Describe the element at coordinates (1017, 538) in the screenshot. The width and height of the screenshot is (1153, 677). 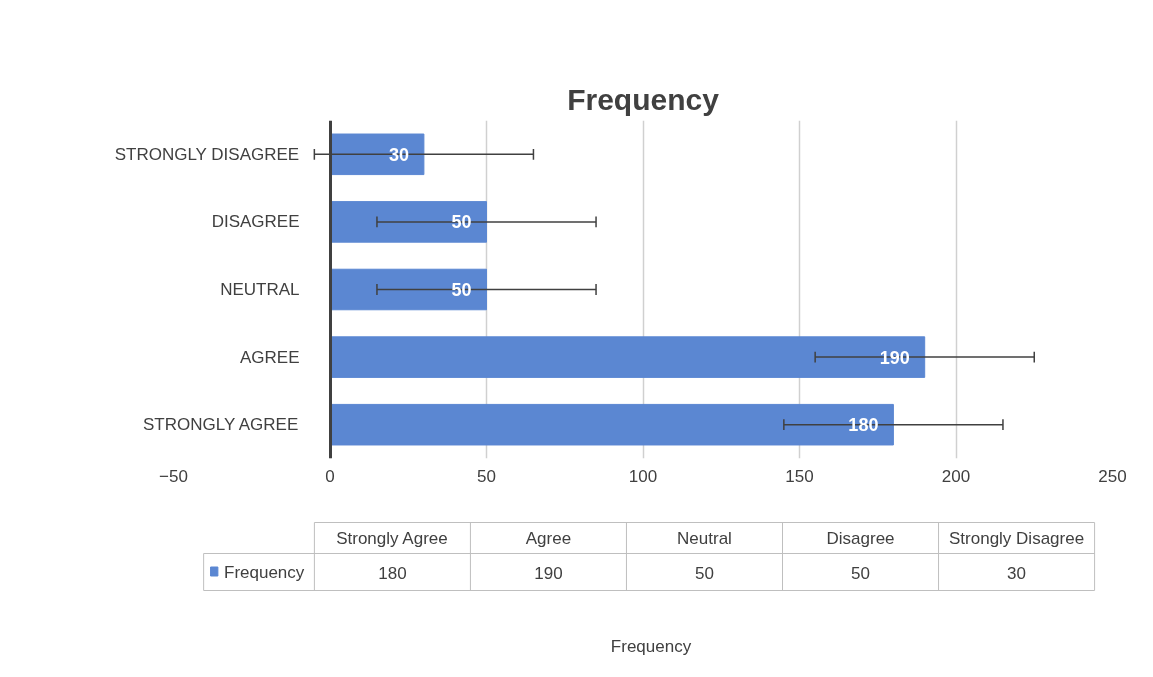
I see `text: Strongly Disagree` at that location.